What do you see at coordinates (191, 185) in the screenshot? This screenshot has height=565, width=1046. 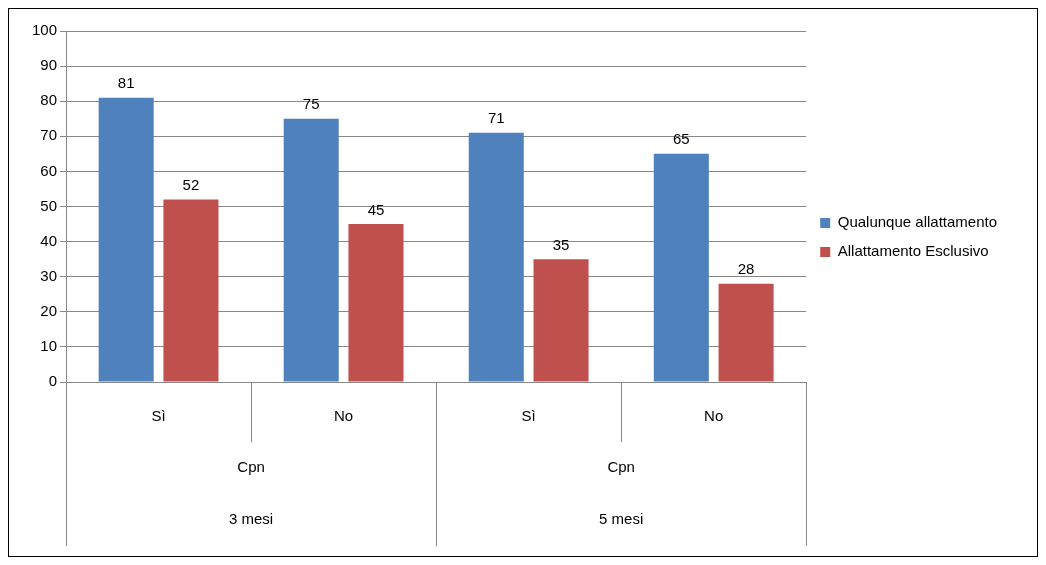 I see `data-label: 52` at bounding box center [191, 185].